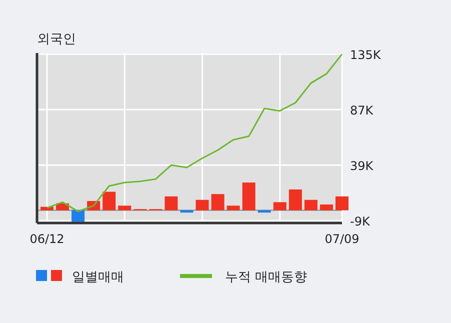  I want to click on x-tick-label: 06/12, so click(47, 239).